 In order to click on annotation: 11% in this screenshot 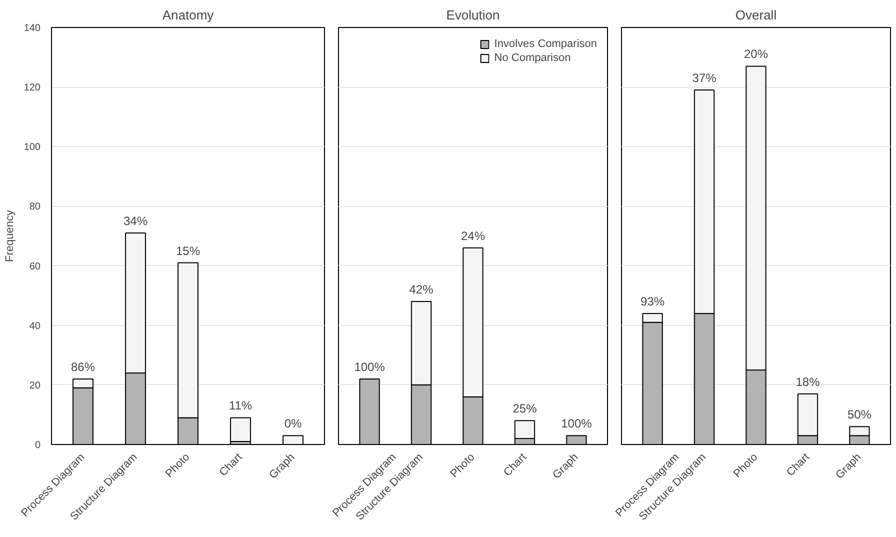, I will do `click(240, 405)`.